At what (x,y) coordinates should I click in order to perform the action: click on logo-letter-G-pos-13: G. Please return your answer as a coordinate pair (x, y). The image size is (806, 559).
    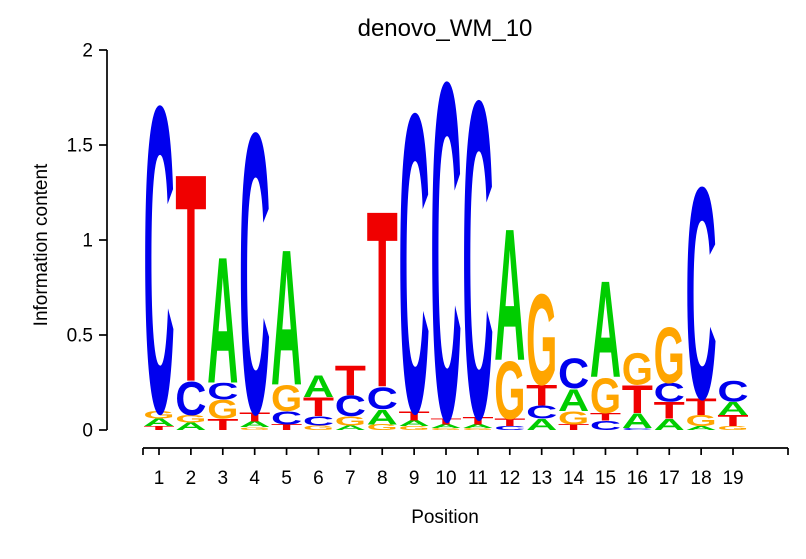
    Looking at the image, I should click on (541, 340).